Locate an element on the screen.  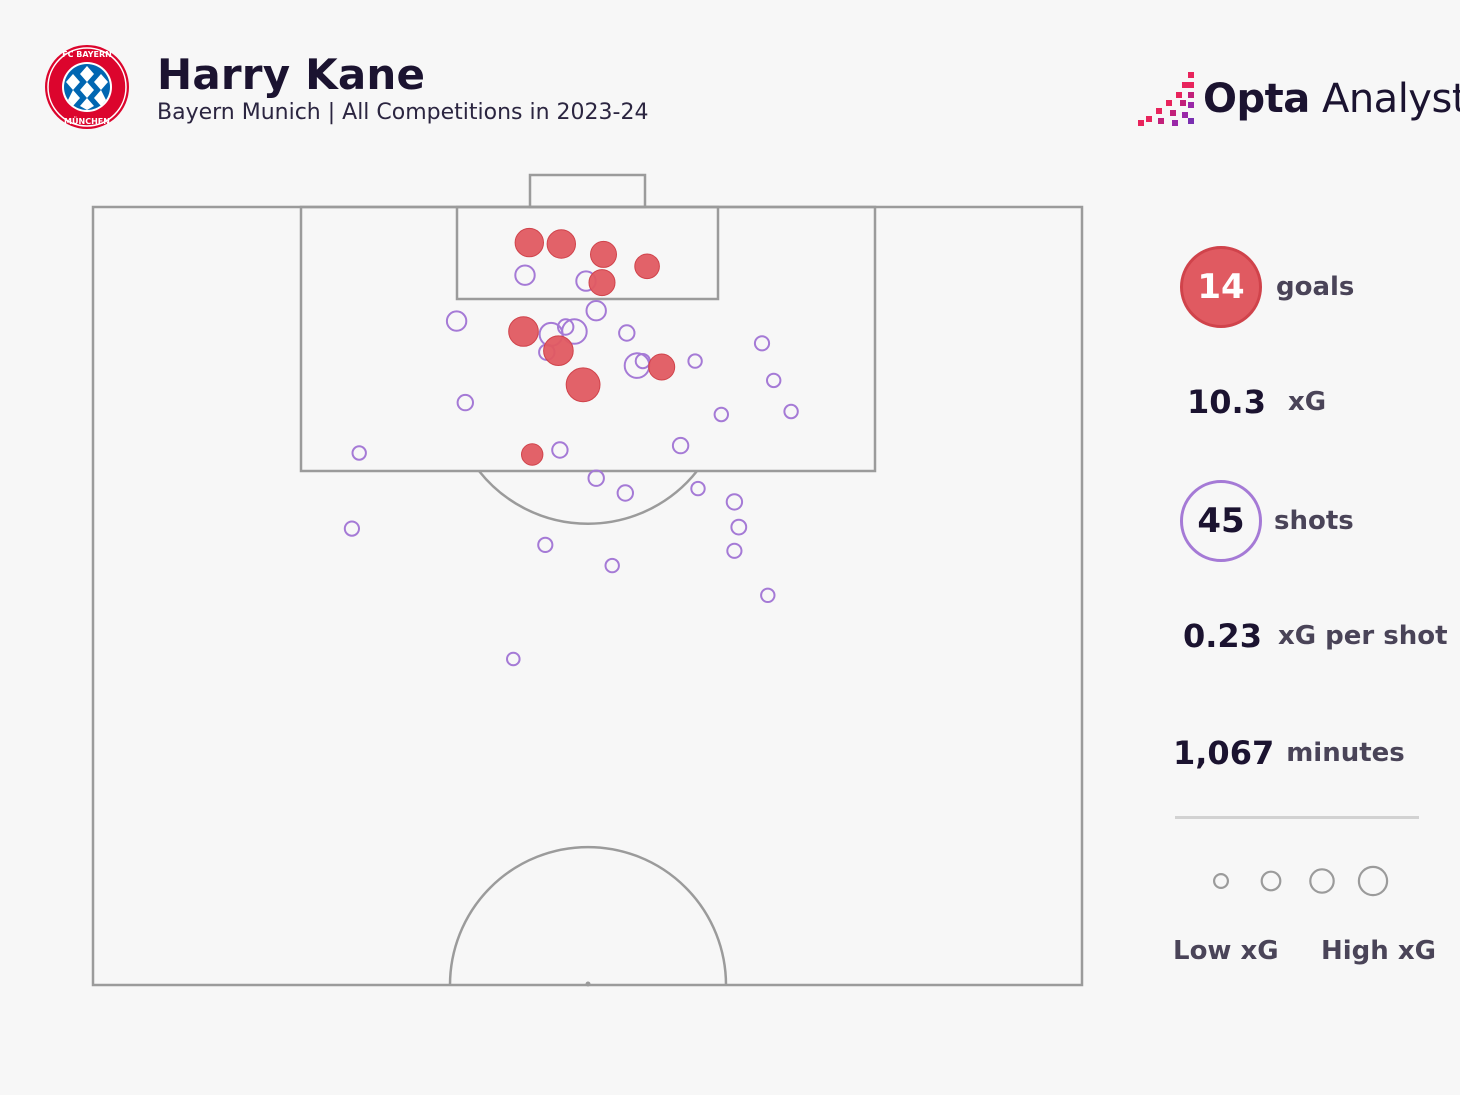
minutes-value: 1,067 is located at coordinates (1224, 753).